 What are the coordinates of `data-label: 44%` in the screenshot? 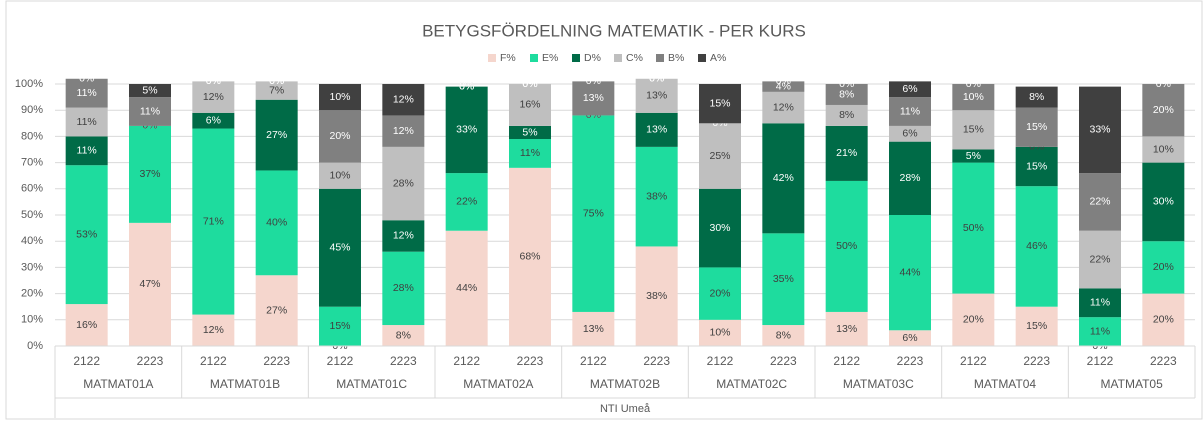 It's located at (909, 272).